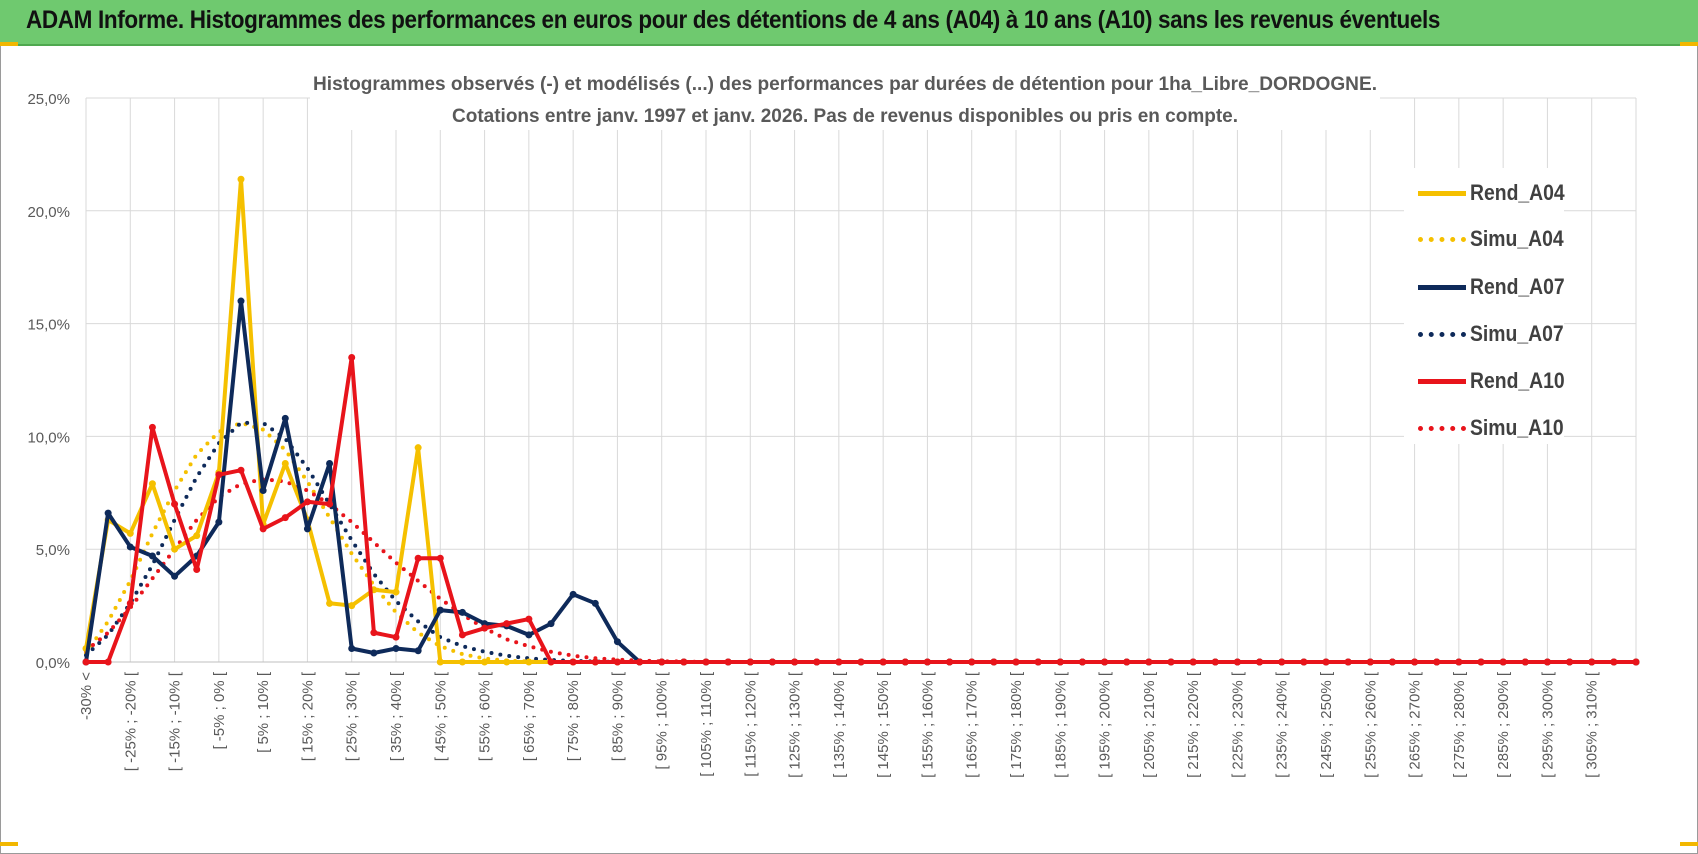 The height and width of the screenshot is (854, 1698). What do you see at coordinates (1060, 724) in the screenshot?
I see `x-tick-label: [ 185% ; 190% [` at bounding box center [1060, 724].